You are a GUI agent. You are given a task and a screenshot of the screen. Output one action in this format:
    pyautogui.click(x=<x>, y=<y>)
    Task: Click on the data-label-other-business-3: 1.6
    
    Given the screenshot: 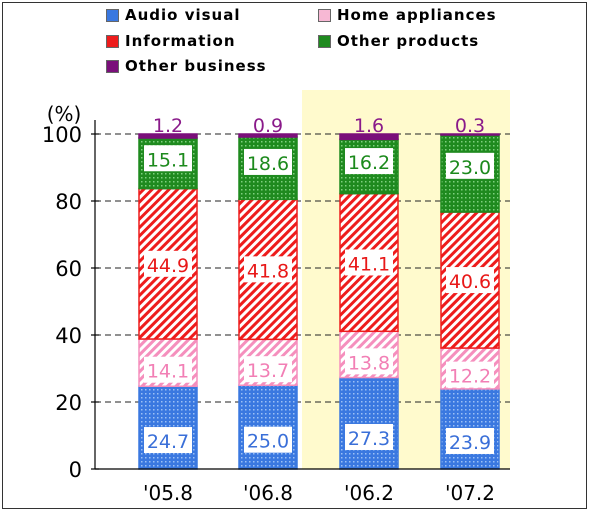 What is the action you would take?
    pyautogui.click(x=369, y=126)
    